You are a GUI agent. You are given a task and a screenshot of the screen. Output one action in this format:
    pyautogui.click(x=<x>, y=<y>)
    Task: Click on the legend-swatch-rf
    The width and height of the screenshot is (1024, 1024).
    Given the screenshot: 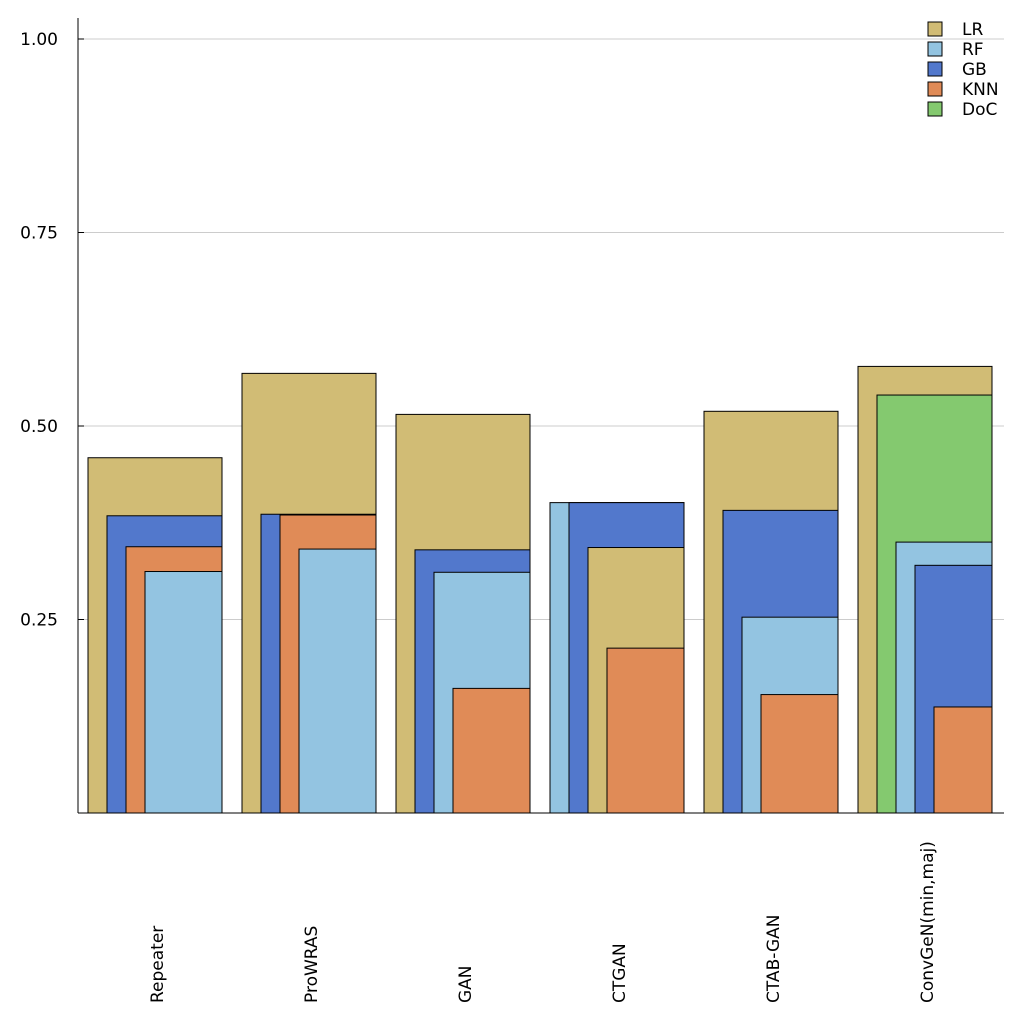 What is the action you would take?
    pyautogui.click(x=935, y=49)
    